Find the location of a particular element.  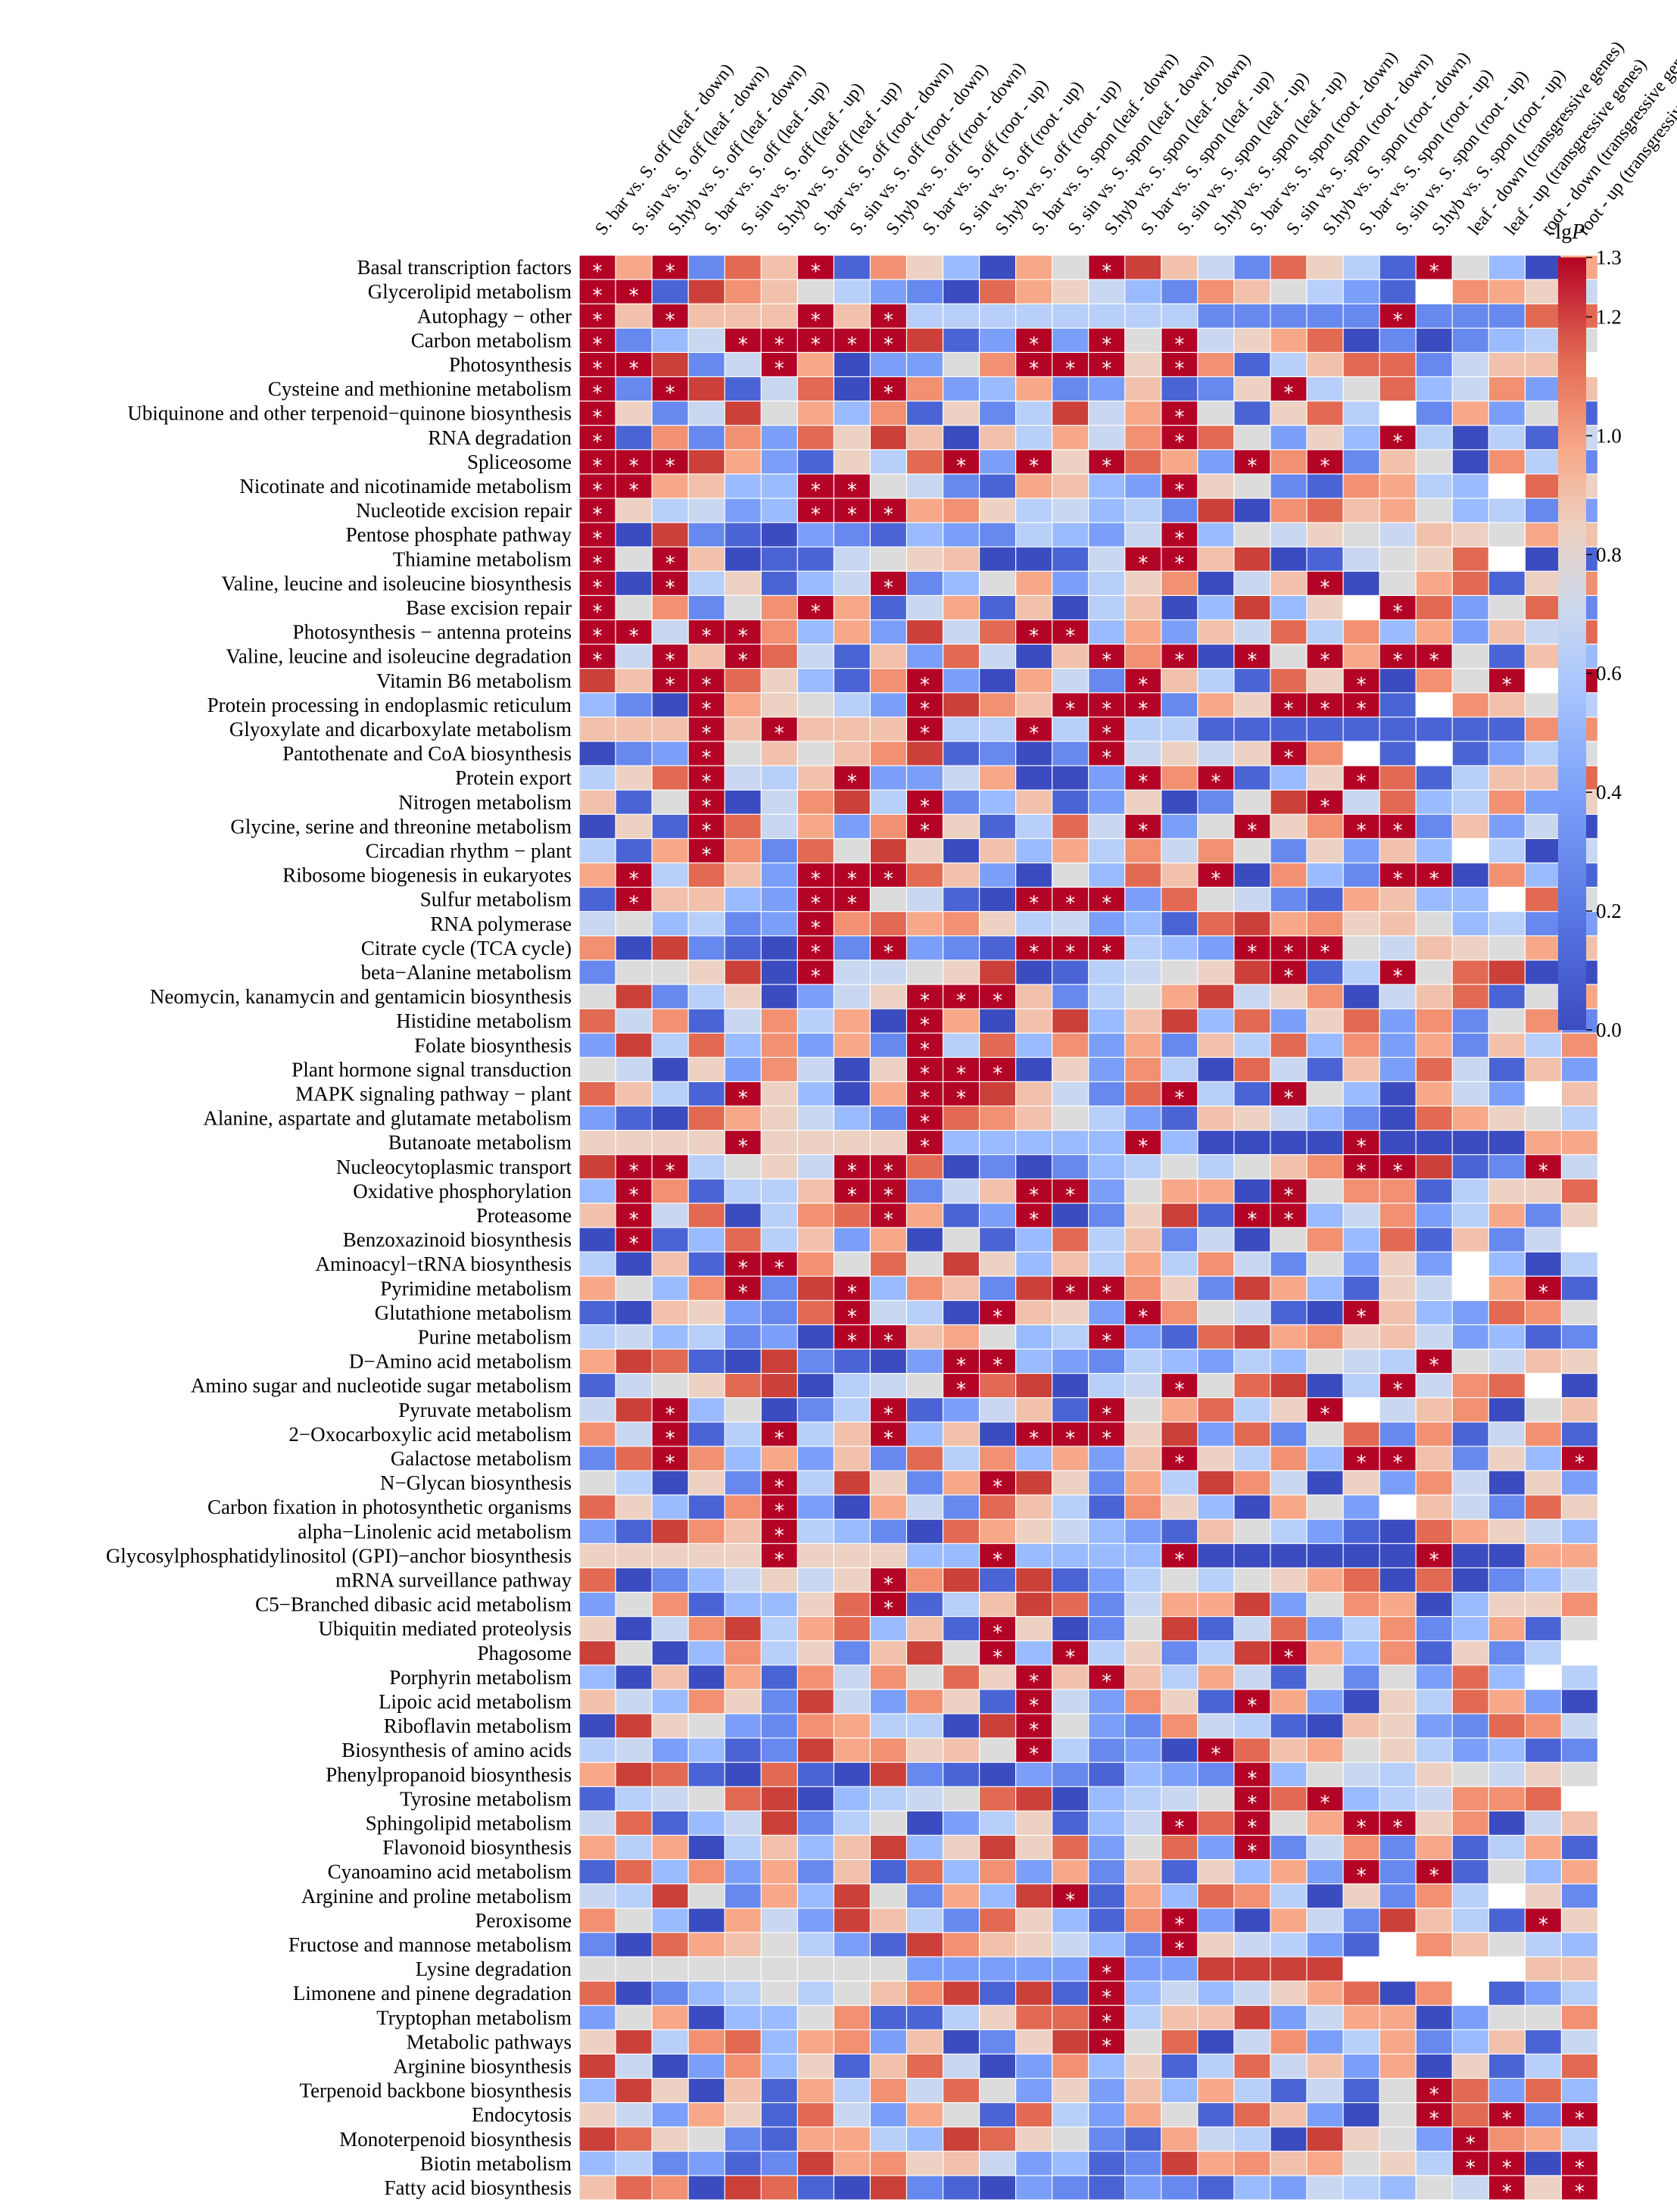

row-label: 2−Oxocarboxylic acid metabolism is located at coordinates (430, 1435).